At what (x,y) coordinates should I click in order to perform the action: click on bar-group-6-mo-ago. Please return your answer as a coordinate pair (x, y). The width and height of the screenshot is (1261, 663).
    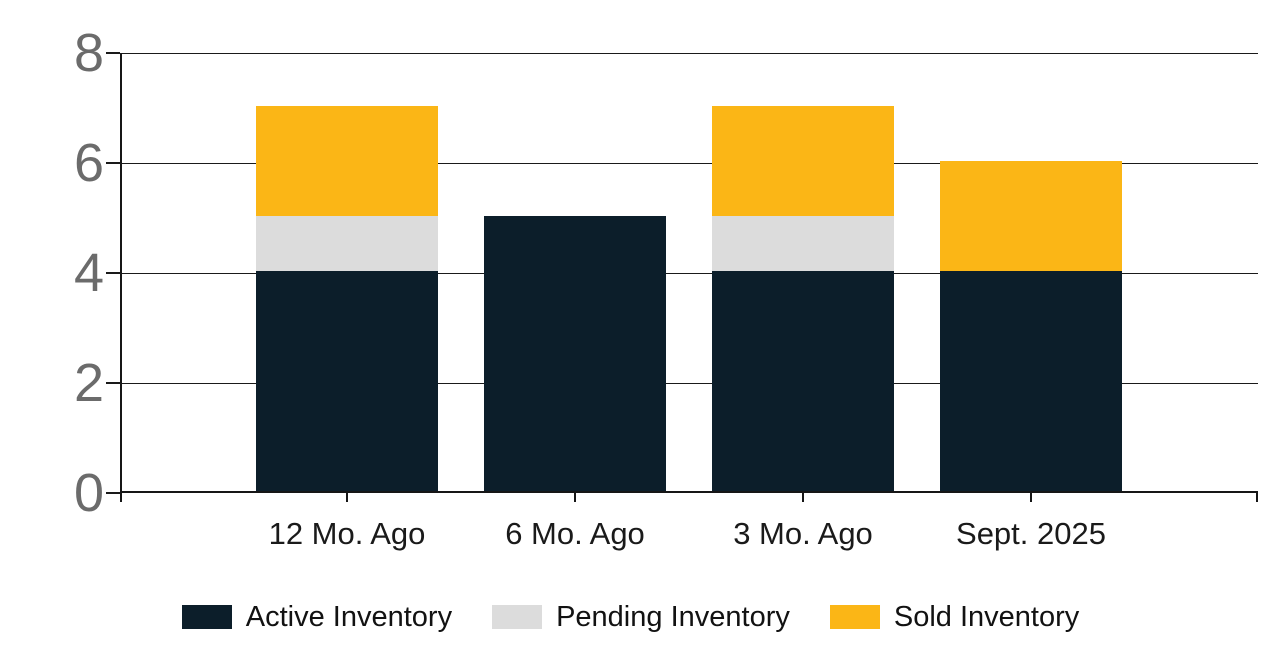
    Looking at the image, I should click on (575, 353).